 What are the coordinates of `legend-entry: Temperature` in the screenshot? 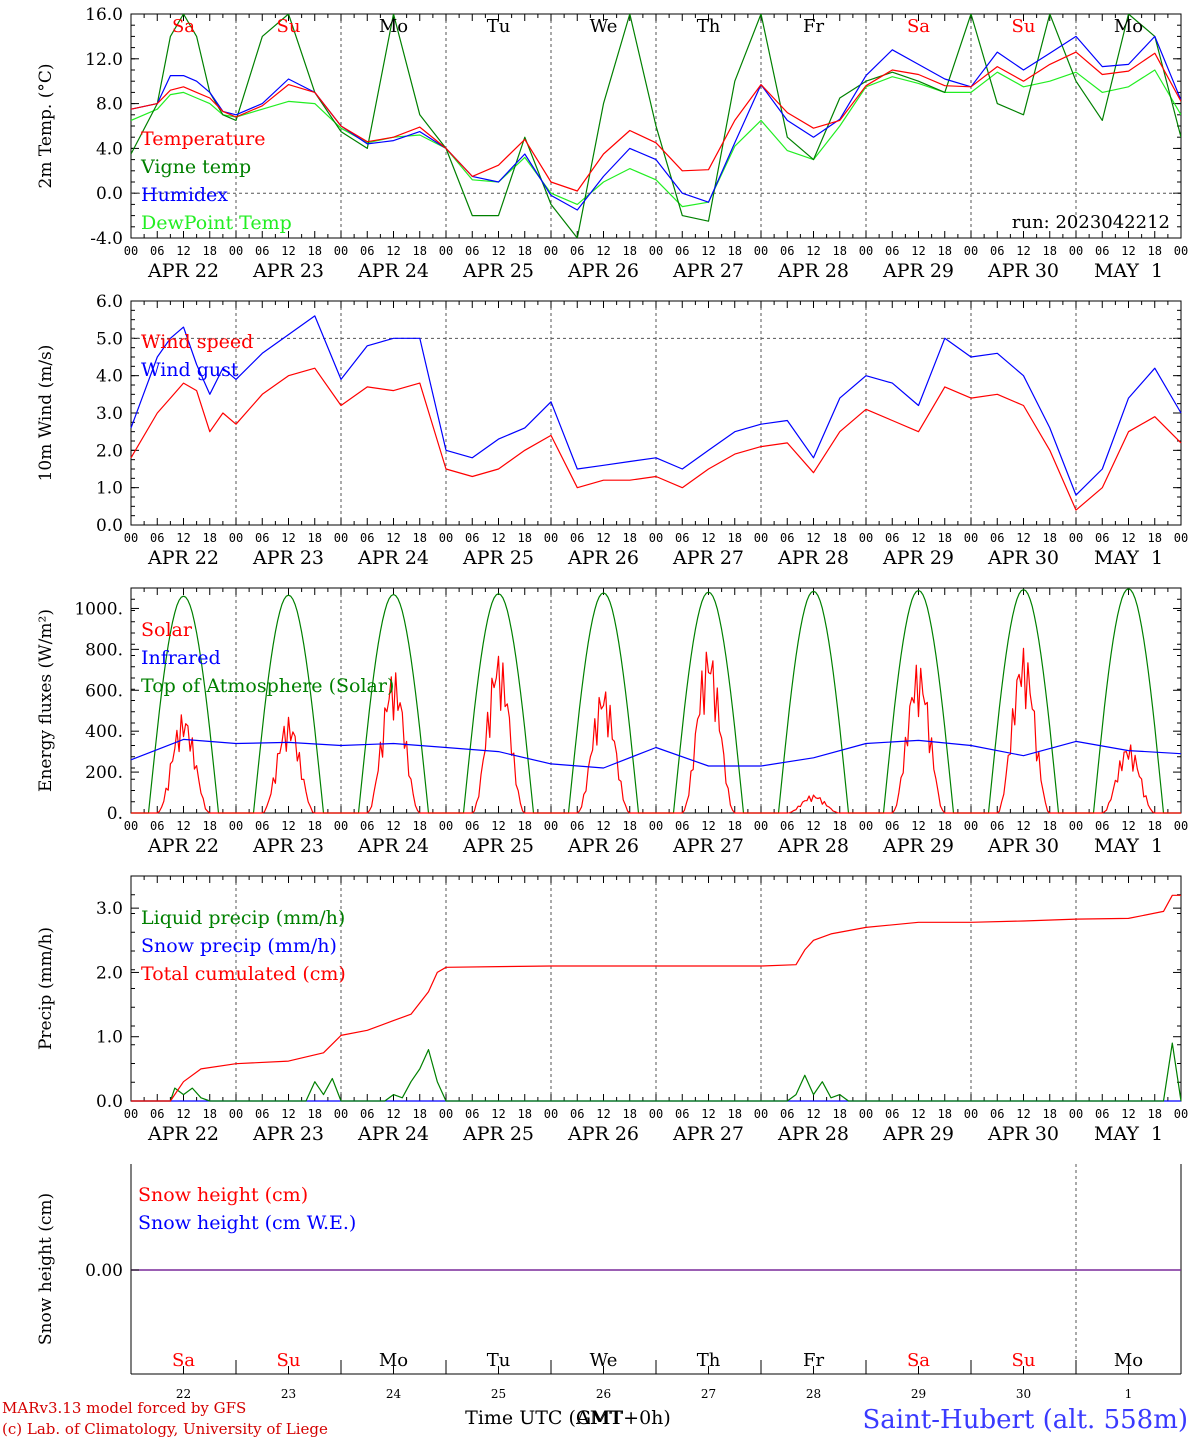 It's located at (203, 139).